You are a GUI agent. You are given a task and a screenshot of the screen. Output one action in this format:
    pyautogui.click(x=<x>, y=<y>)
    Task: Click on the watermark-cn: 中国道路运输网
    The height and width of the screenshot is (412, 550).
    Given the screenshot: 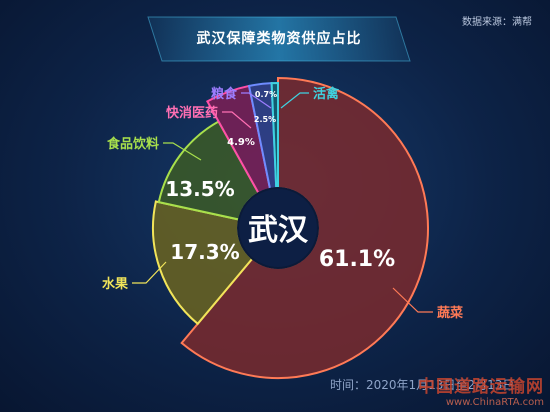 What is the action you would take?
    pyautogui.click(x=481, y=387)
    